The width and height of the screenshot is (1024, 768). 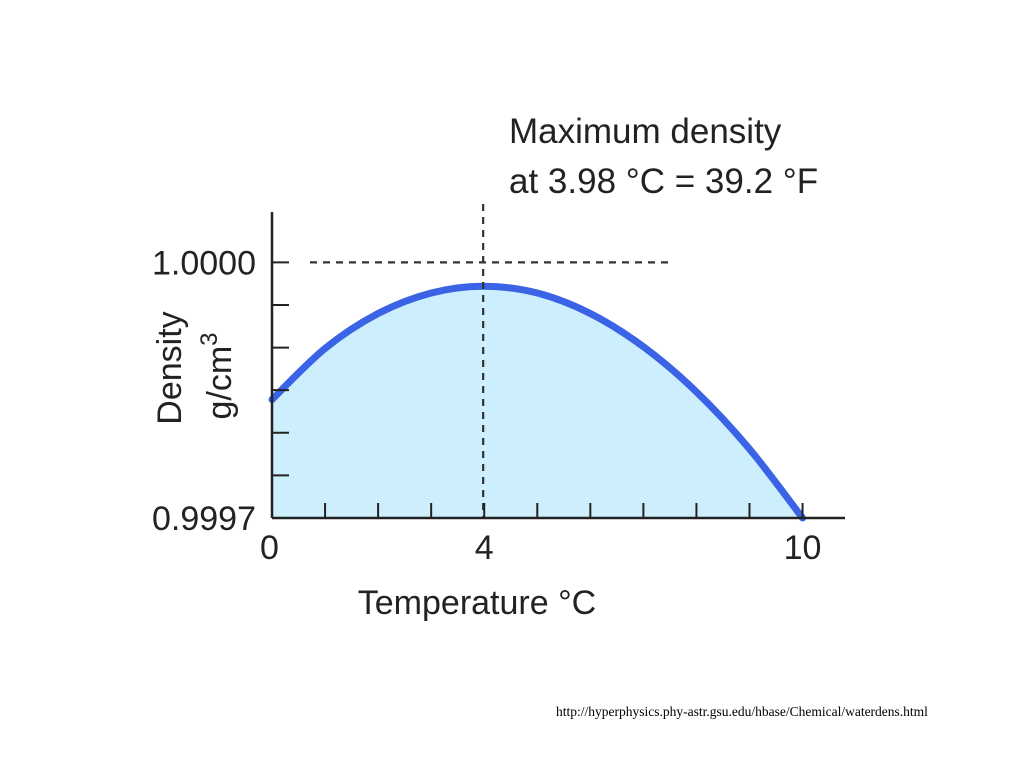 What do you see at coordinates (209, 338) in the screenshot?
I see `y-axis-unit-exponent: 3` at bounding box center [209, 338].